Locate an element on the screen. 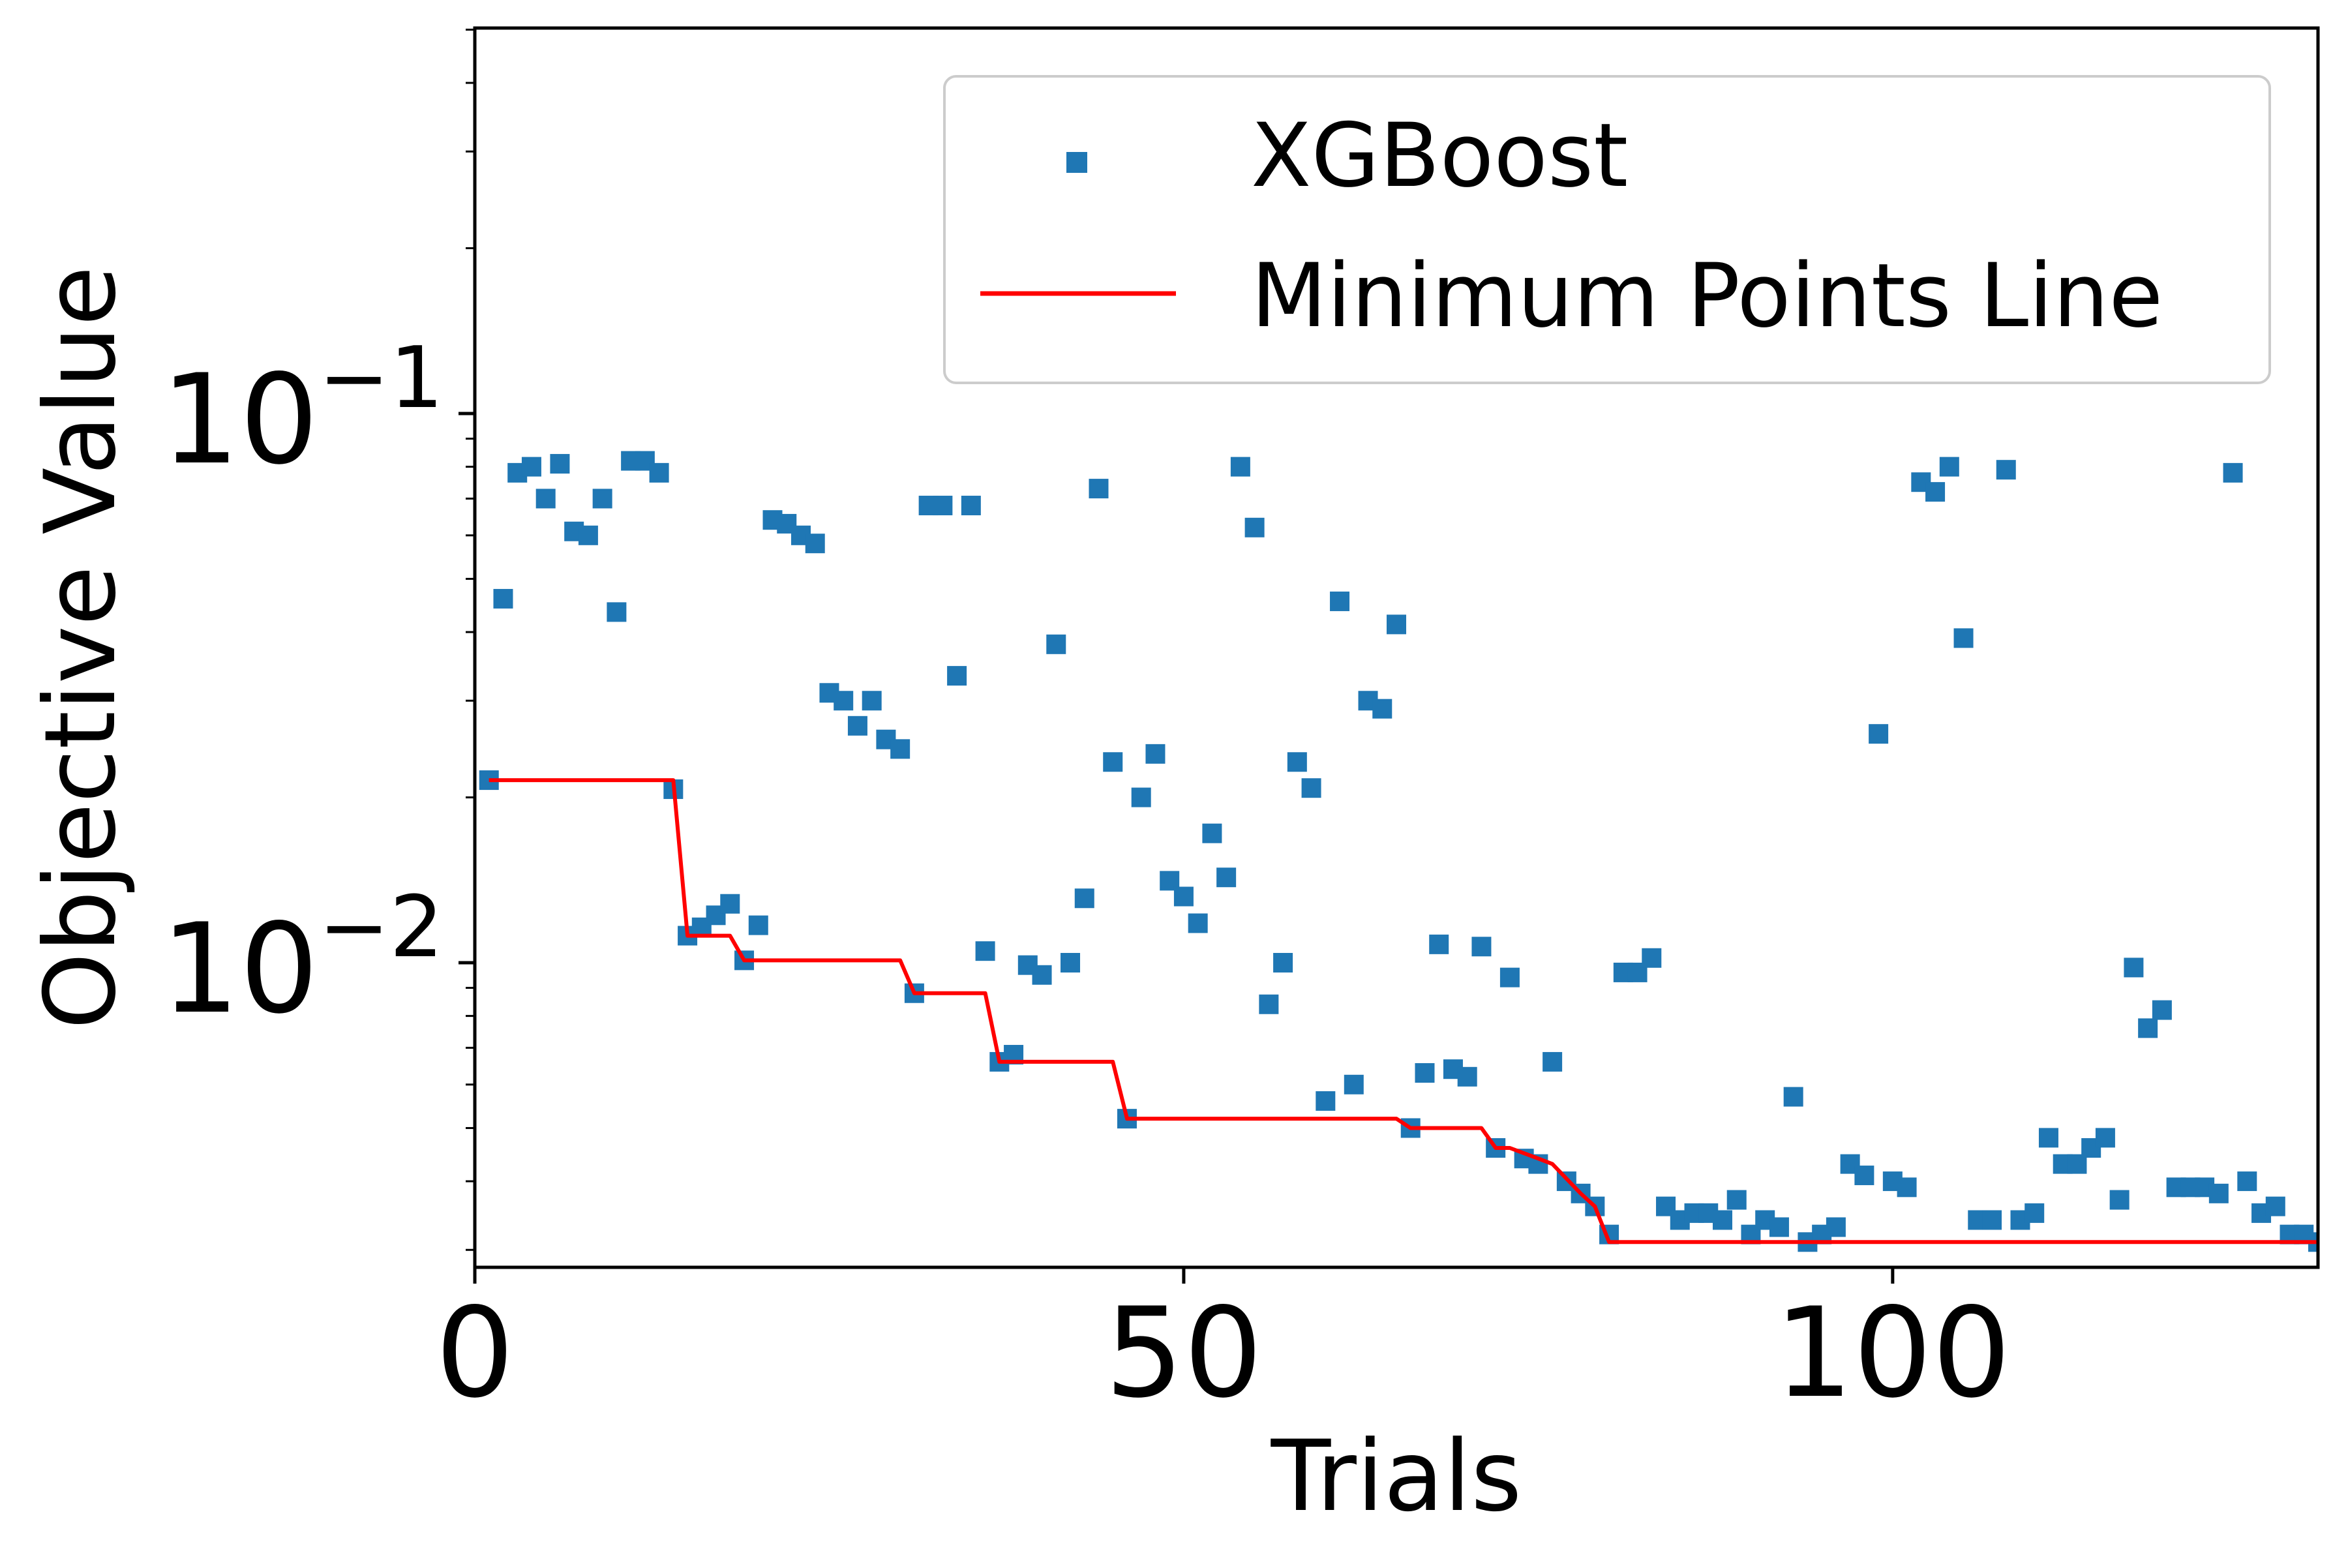 Image resolution: width=2348 pixels, height=1568 pixels. legend-label-xgboost: XGBoost is located at coordinates (1440, 155).